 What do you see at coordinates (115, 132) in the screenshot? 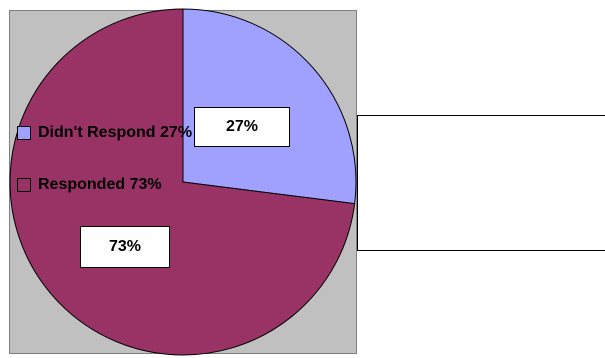
I see `legend-label-didnt-respond: Didn't Respond 27%` at bounding box center [115, 132].